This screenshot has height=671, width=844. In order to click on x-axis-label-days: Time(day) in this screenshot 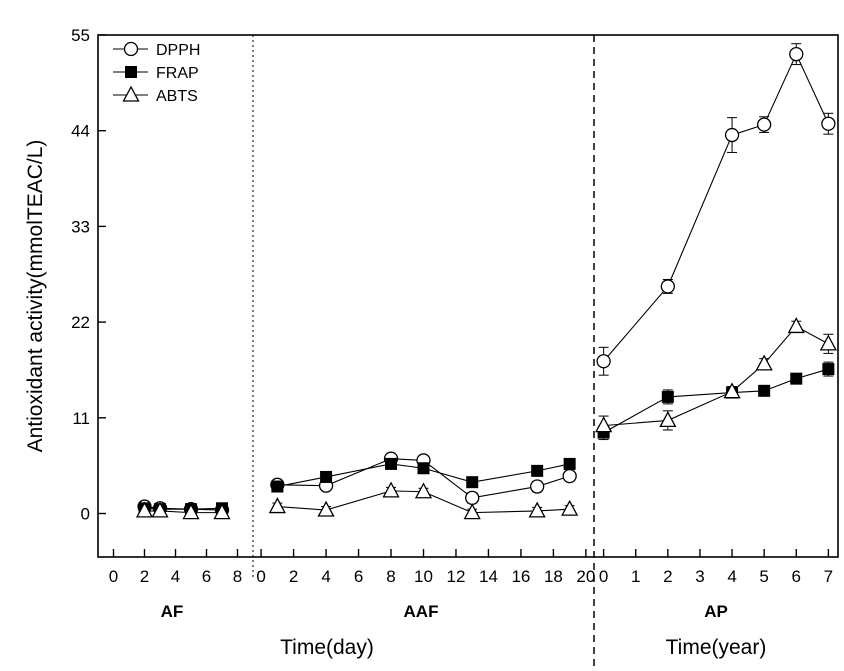, I will do `click(327, 647)`.